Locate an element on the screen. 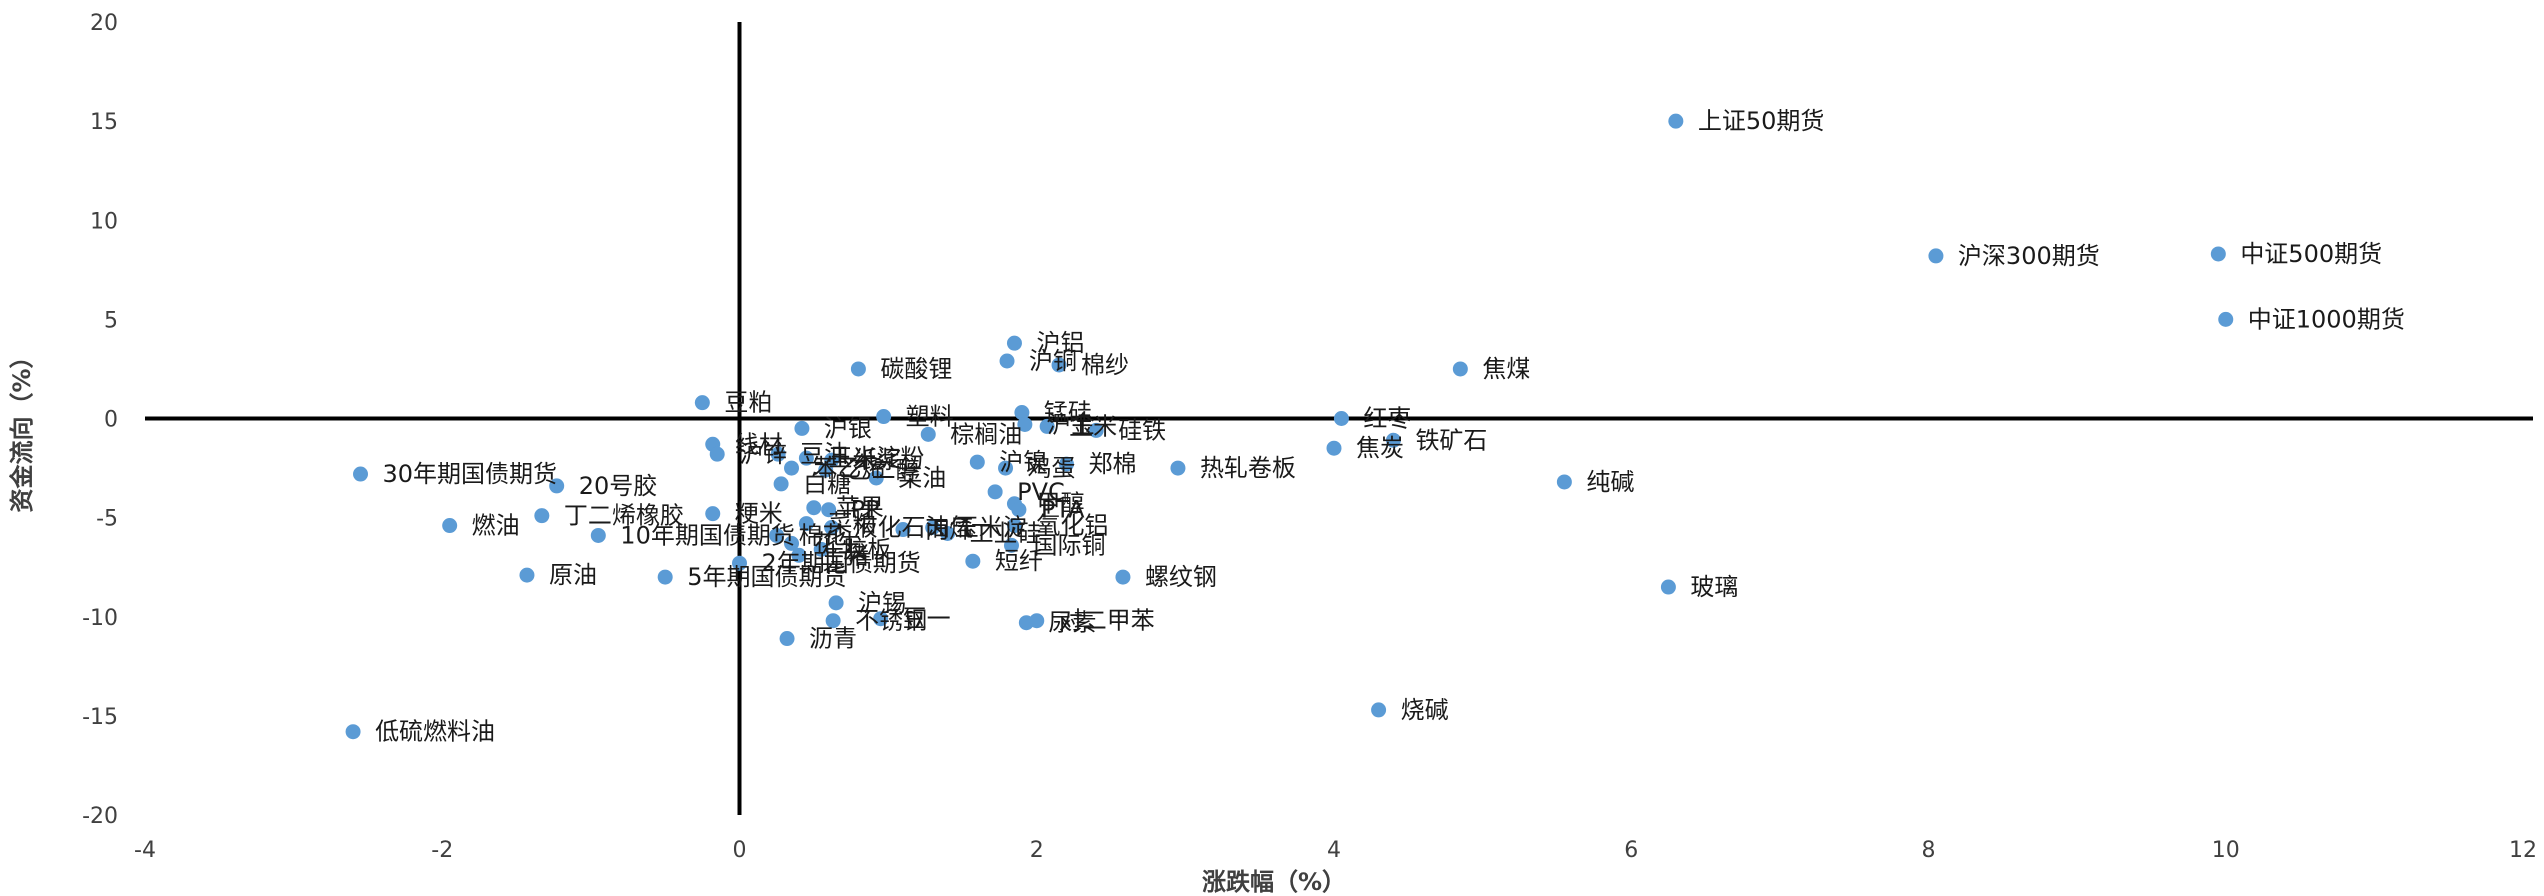  data-point-label: 沪金 is located at coordinates (1071, 424).